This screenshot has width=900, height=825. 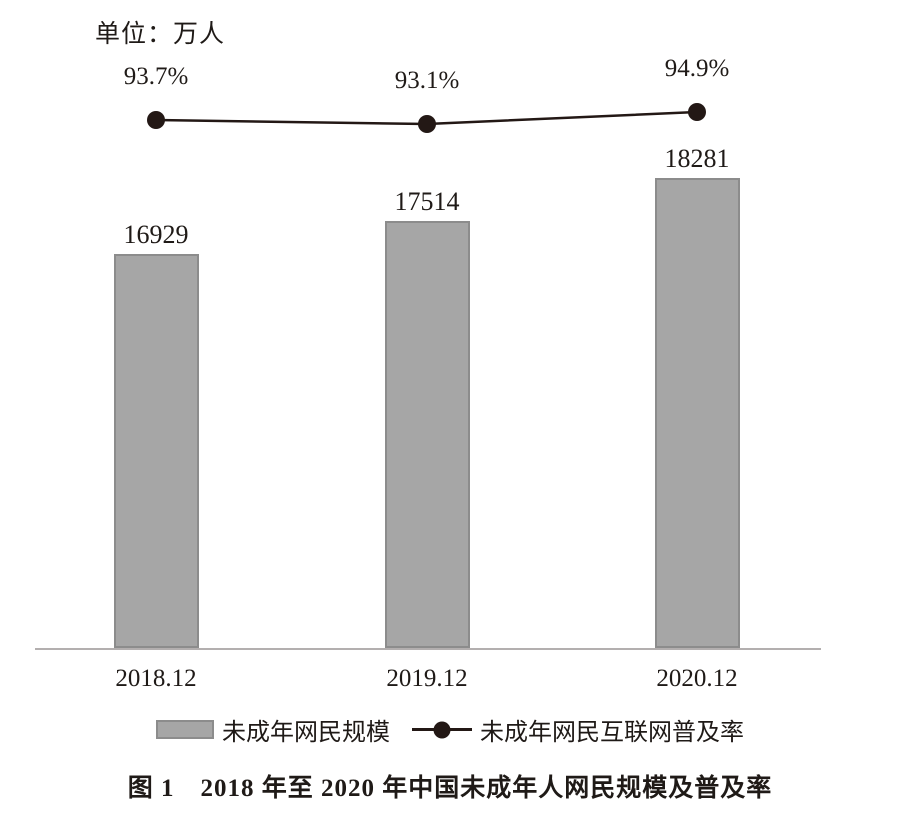 I want to click on bar-2019: 17514, so click(x=427, y=417).